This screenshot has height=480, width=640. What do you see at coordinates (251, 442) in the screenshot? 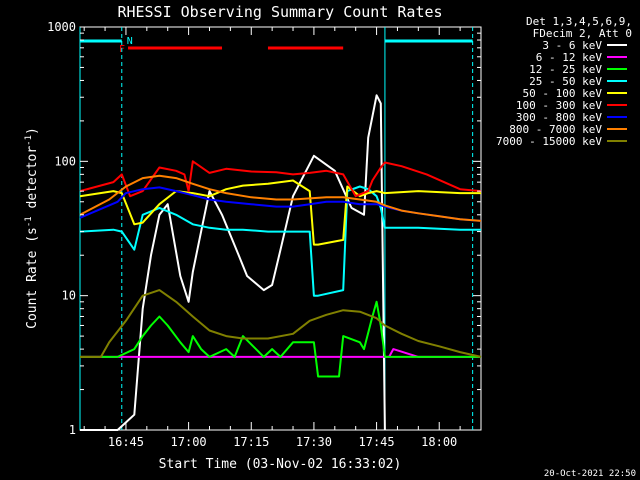
I see `x-tick-label: 17:15` at bounding box center [251, 442].